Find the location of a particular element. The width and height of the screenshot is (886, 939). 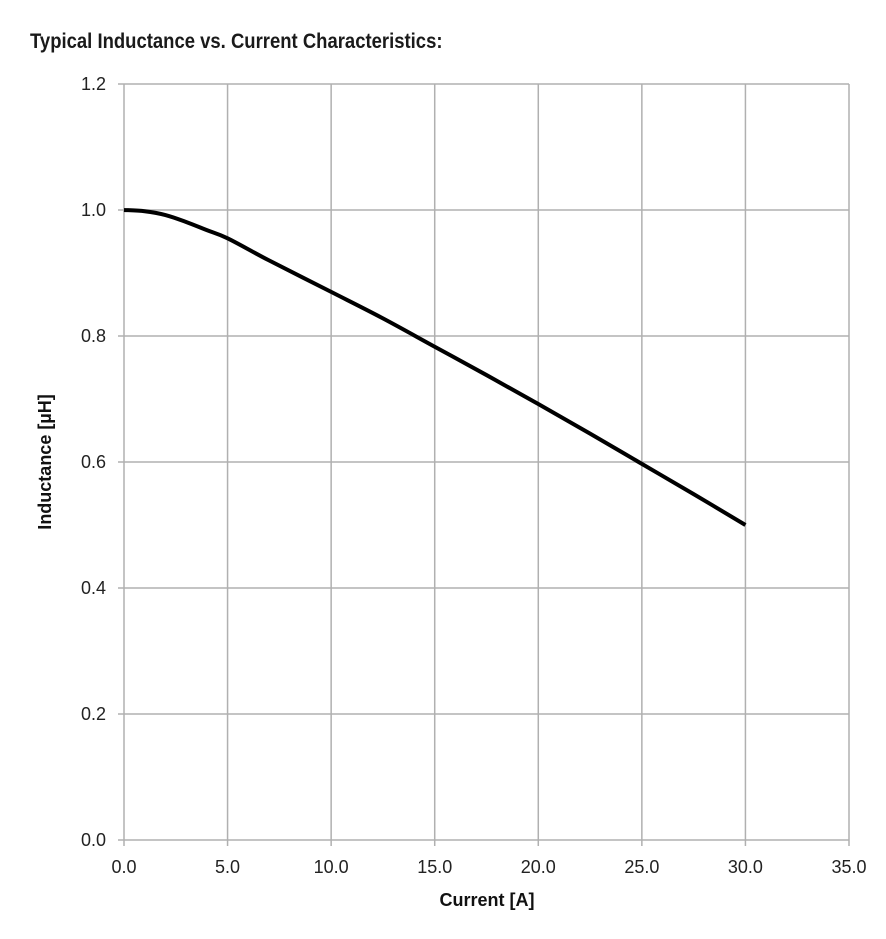

y-tick-labels: 0.0 0.2 0.4 0.6 0.8 1.0 1.2 is located at coordinates (93, 462).